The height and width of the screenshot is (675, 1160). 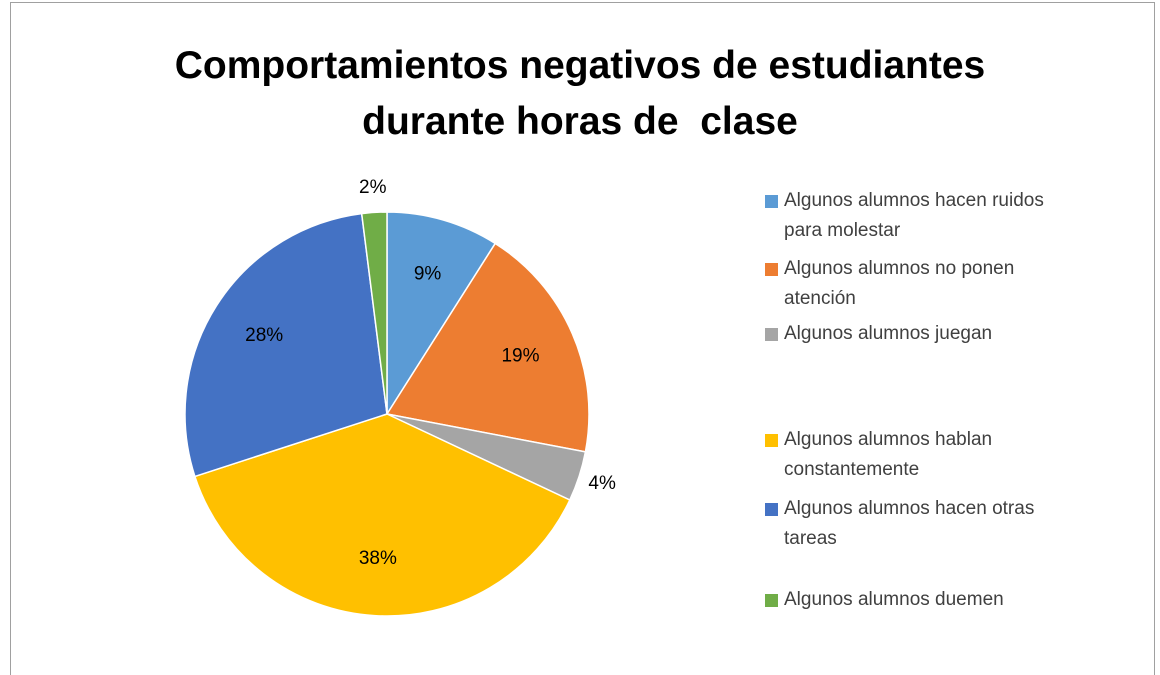 What do you see at coordinates (378, 558) in the screenshot?
I see `data-label: 38%` at bounding box center [378, 558].